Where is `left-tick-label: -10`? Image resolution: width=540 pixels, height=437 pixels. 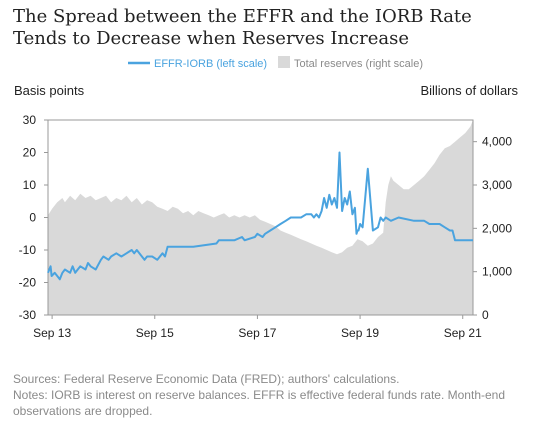 left-tick-label: -10 is located at coordinates (28, 250).